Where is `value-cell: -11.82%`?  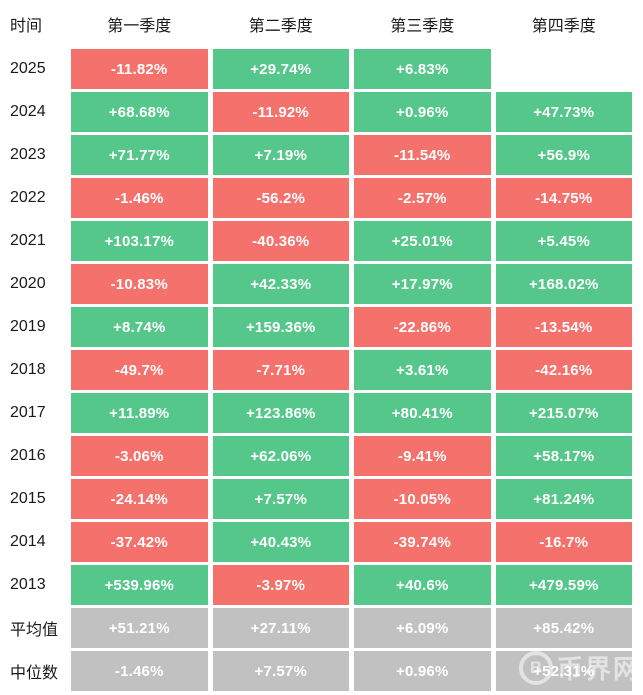 value-cell: -11.82% is located at coordinates (139, 69).